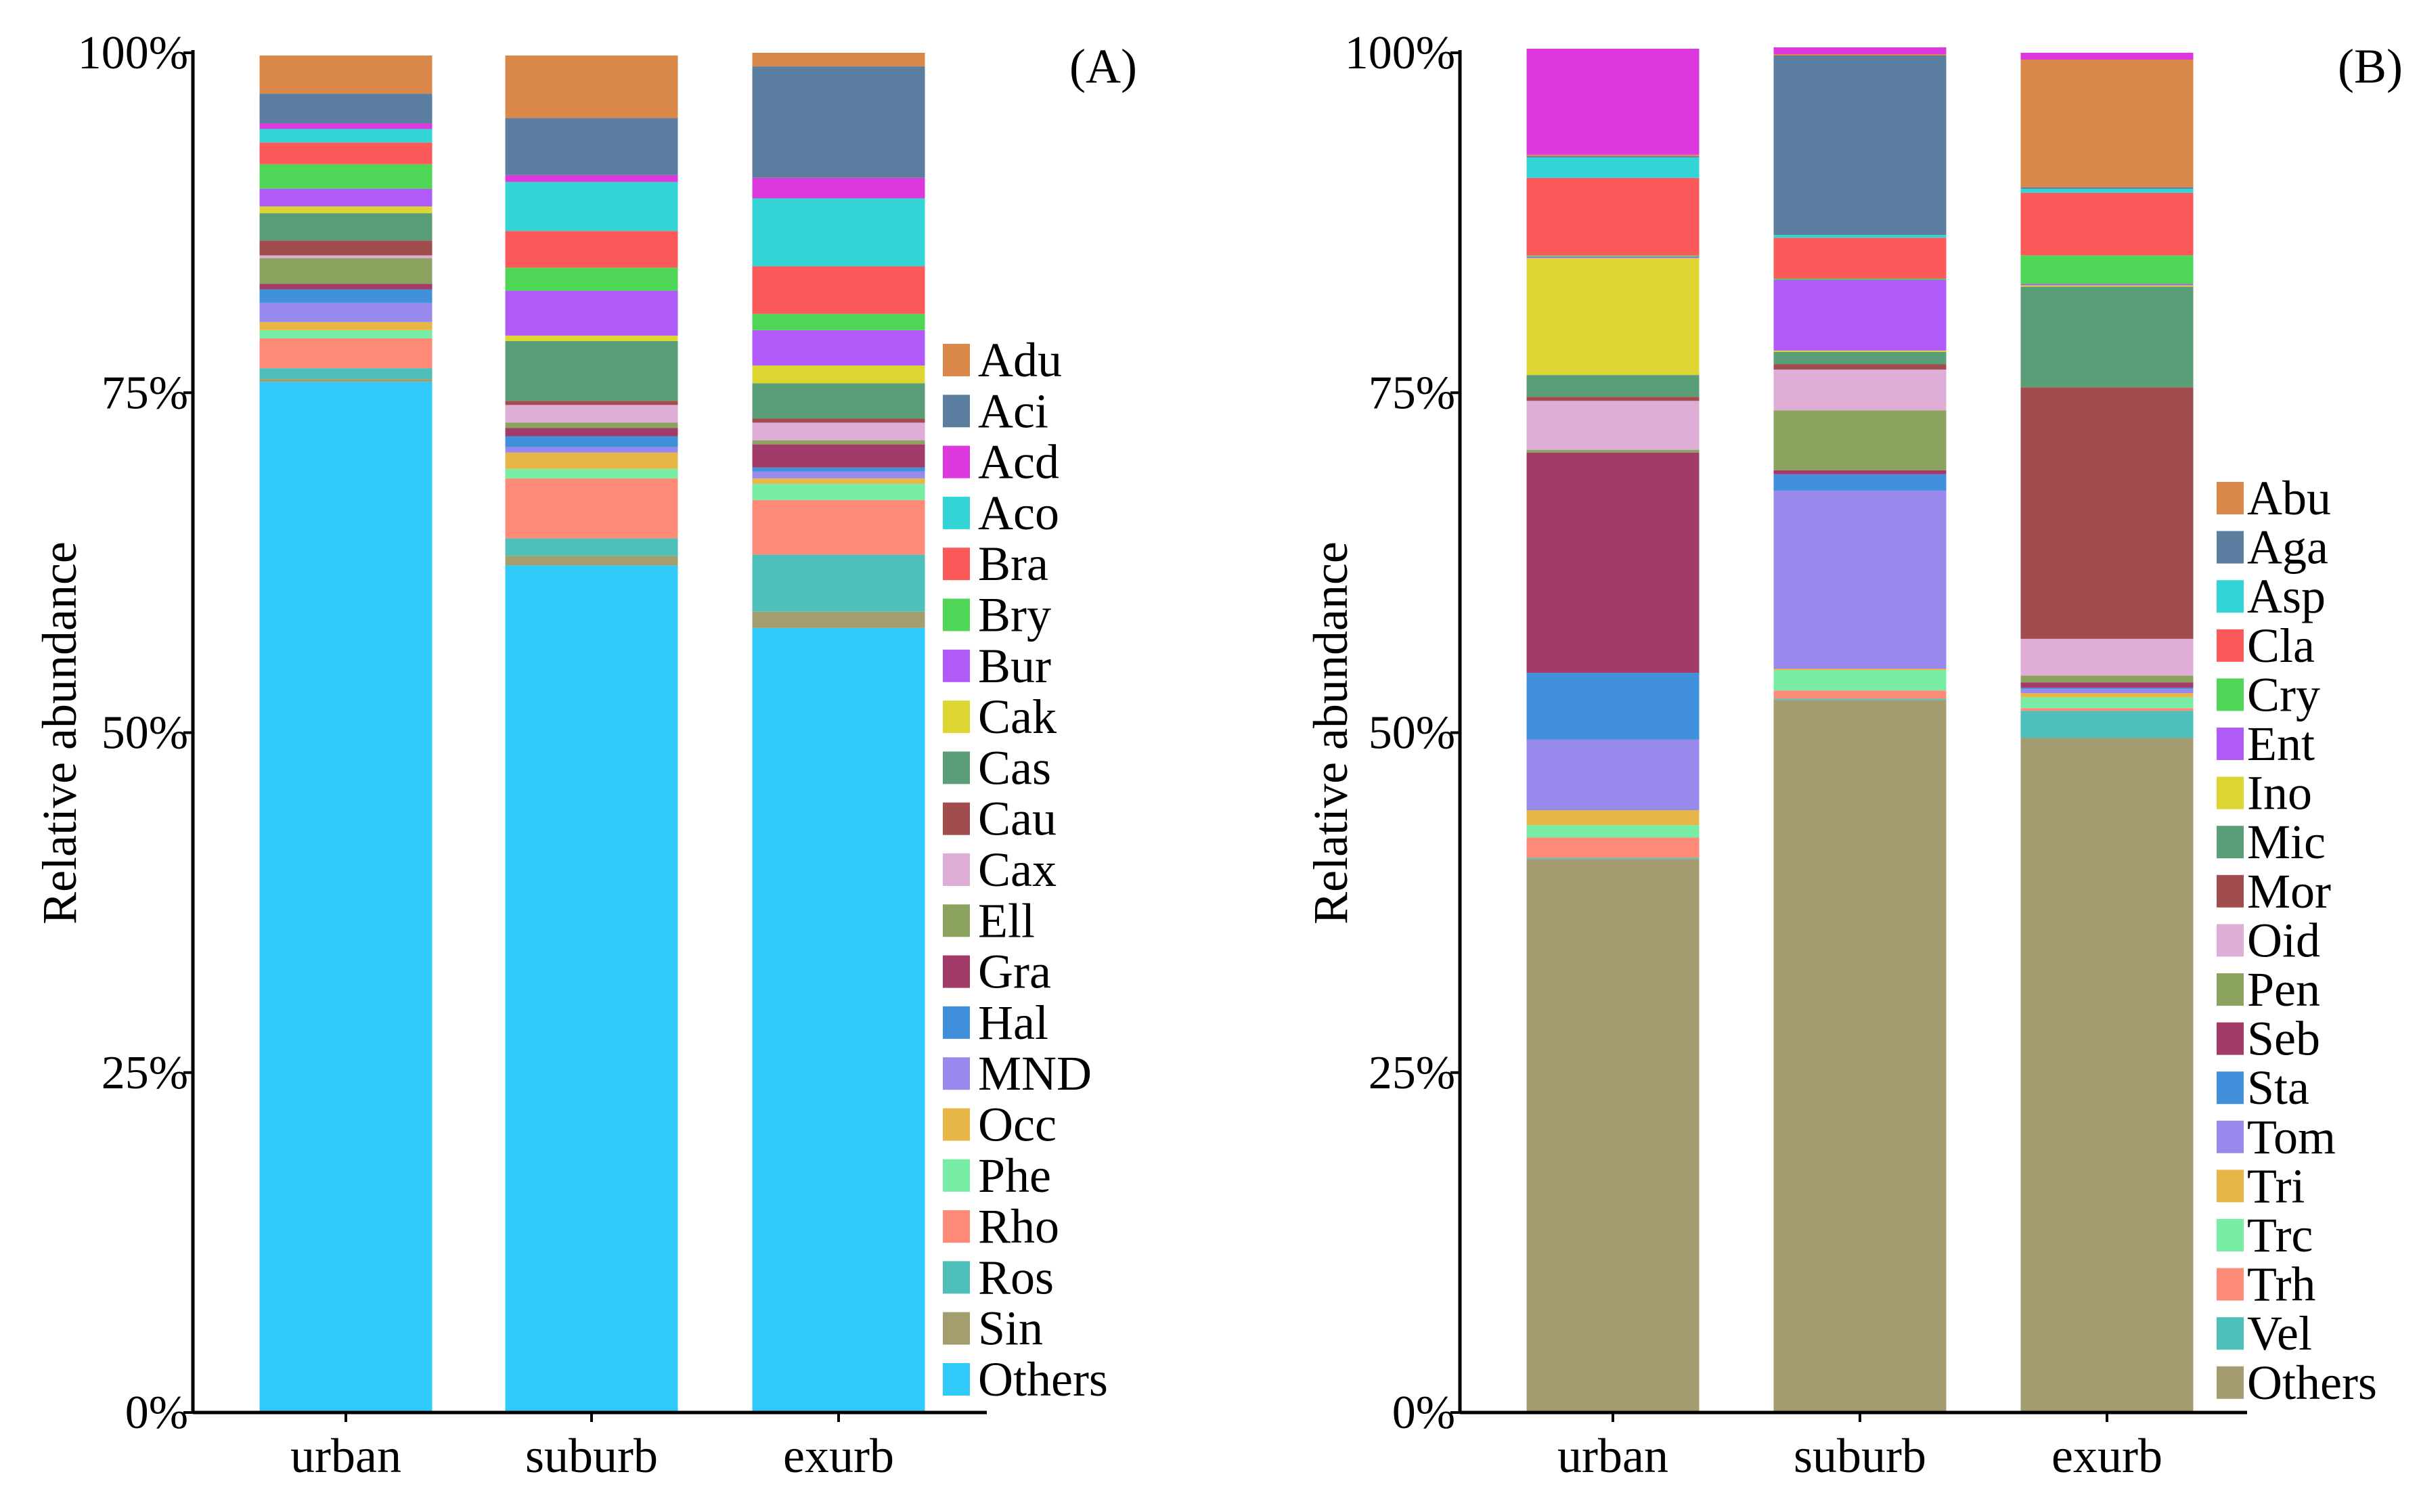 The height and width of the screenshot is (1512, 2419). I want to click on panel-b-legend-label-ent: Ent, so click(2281, 744).